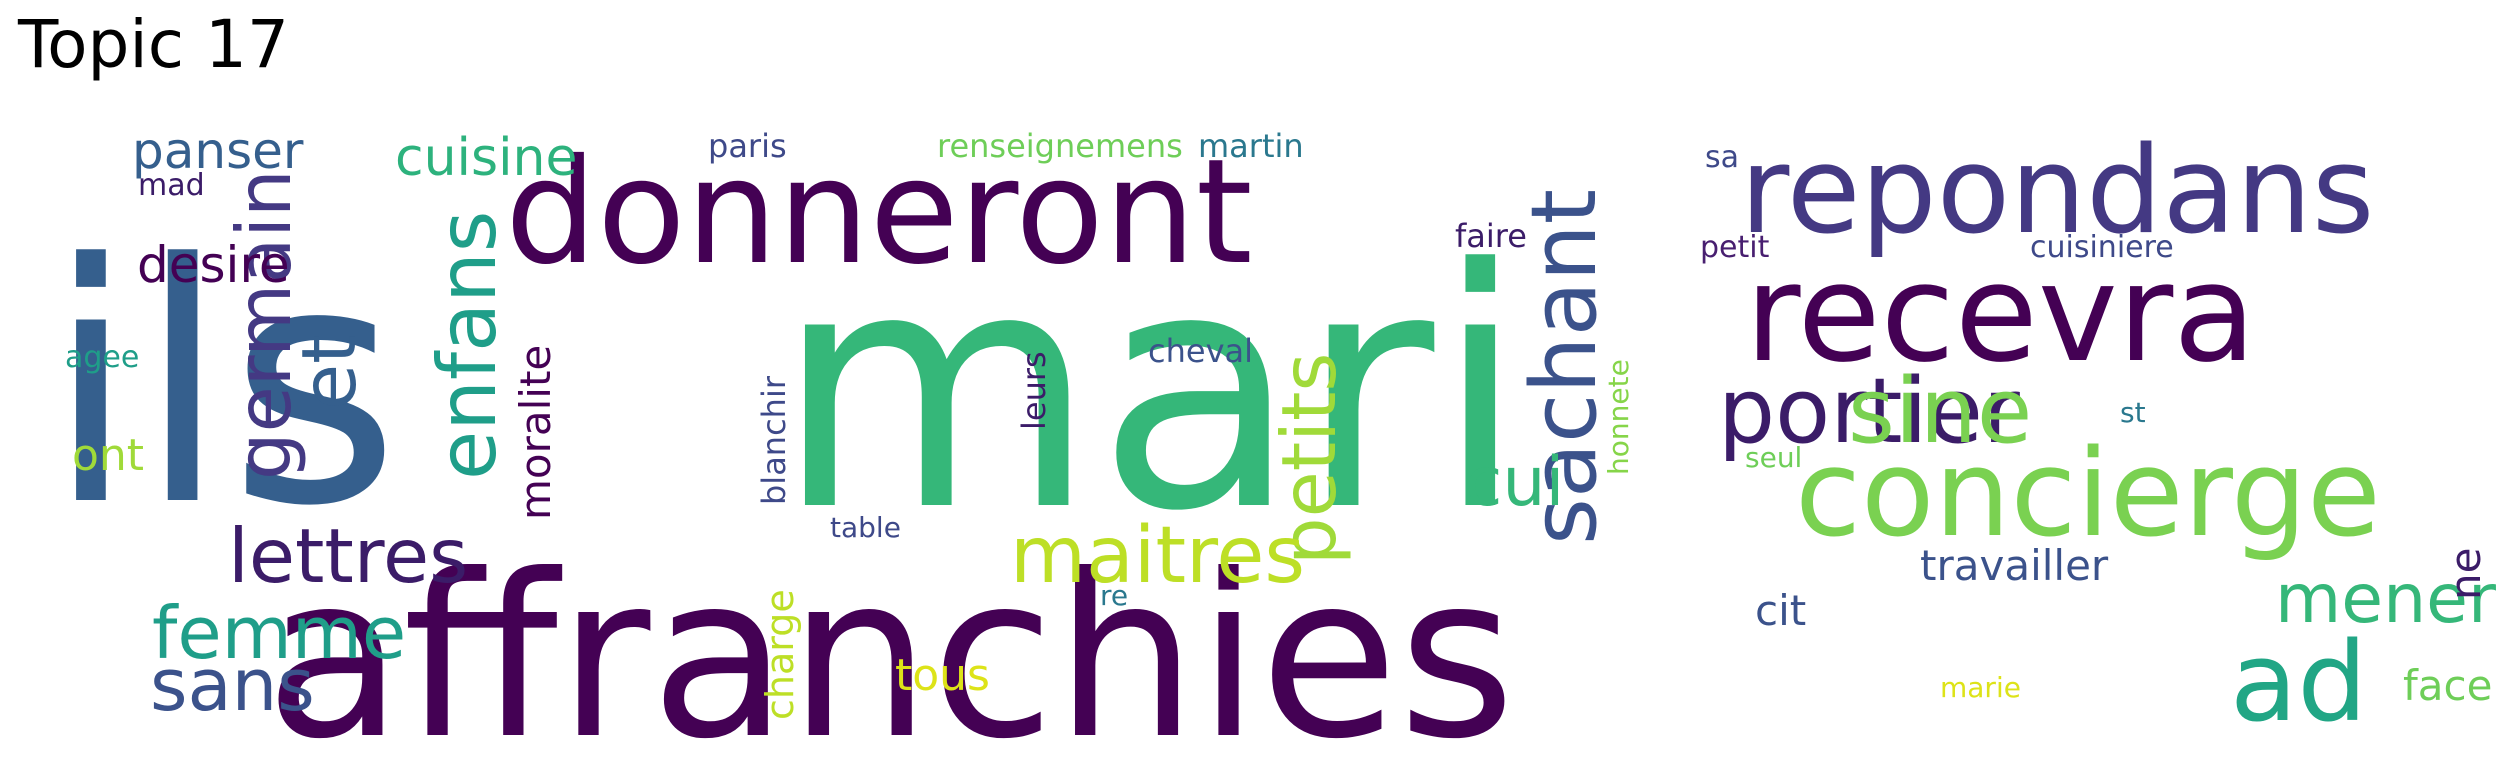 The image size is (2504, 764). Describe the element at coordinates (1251, 146) in the screenshot. I see `word-martin: martin` at that location.